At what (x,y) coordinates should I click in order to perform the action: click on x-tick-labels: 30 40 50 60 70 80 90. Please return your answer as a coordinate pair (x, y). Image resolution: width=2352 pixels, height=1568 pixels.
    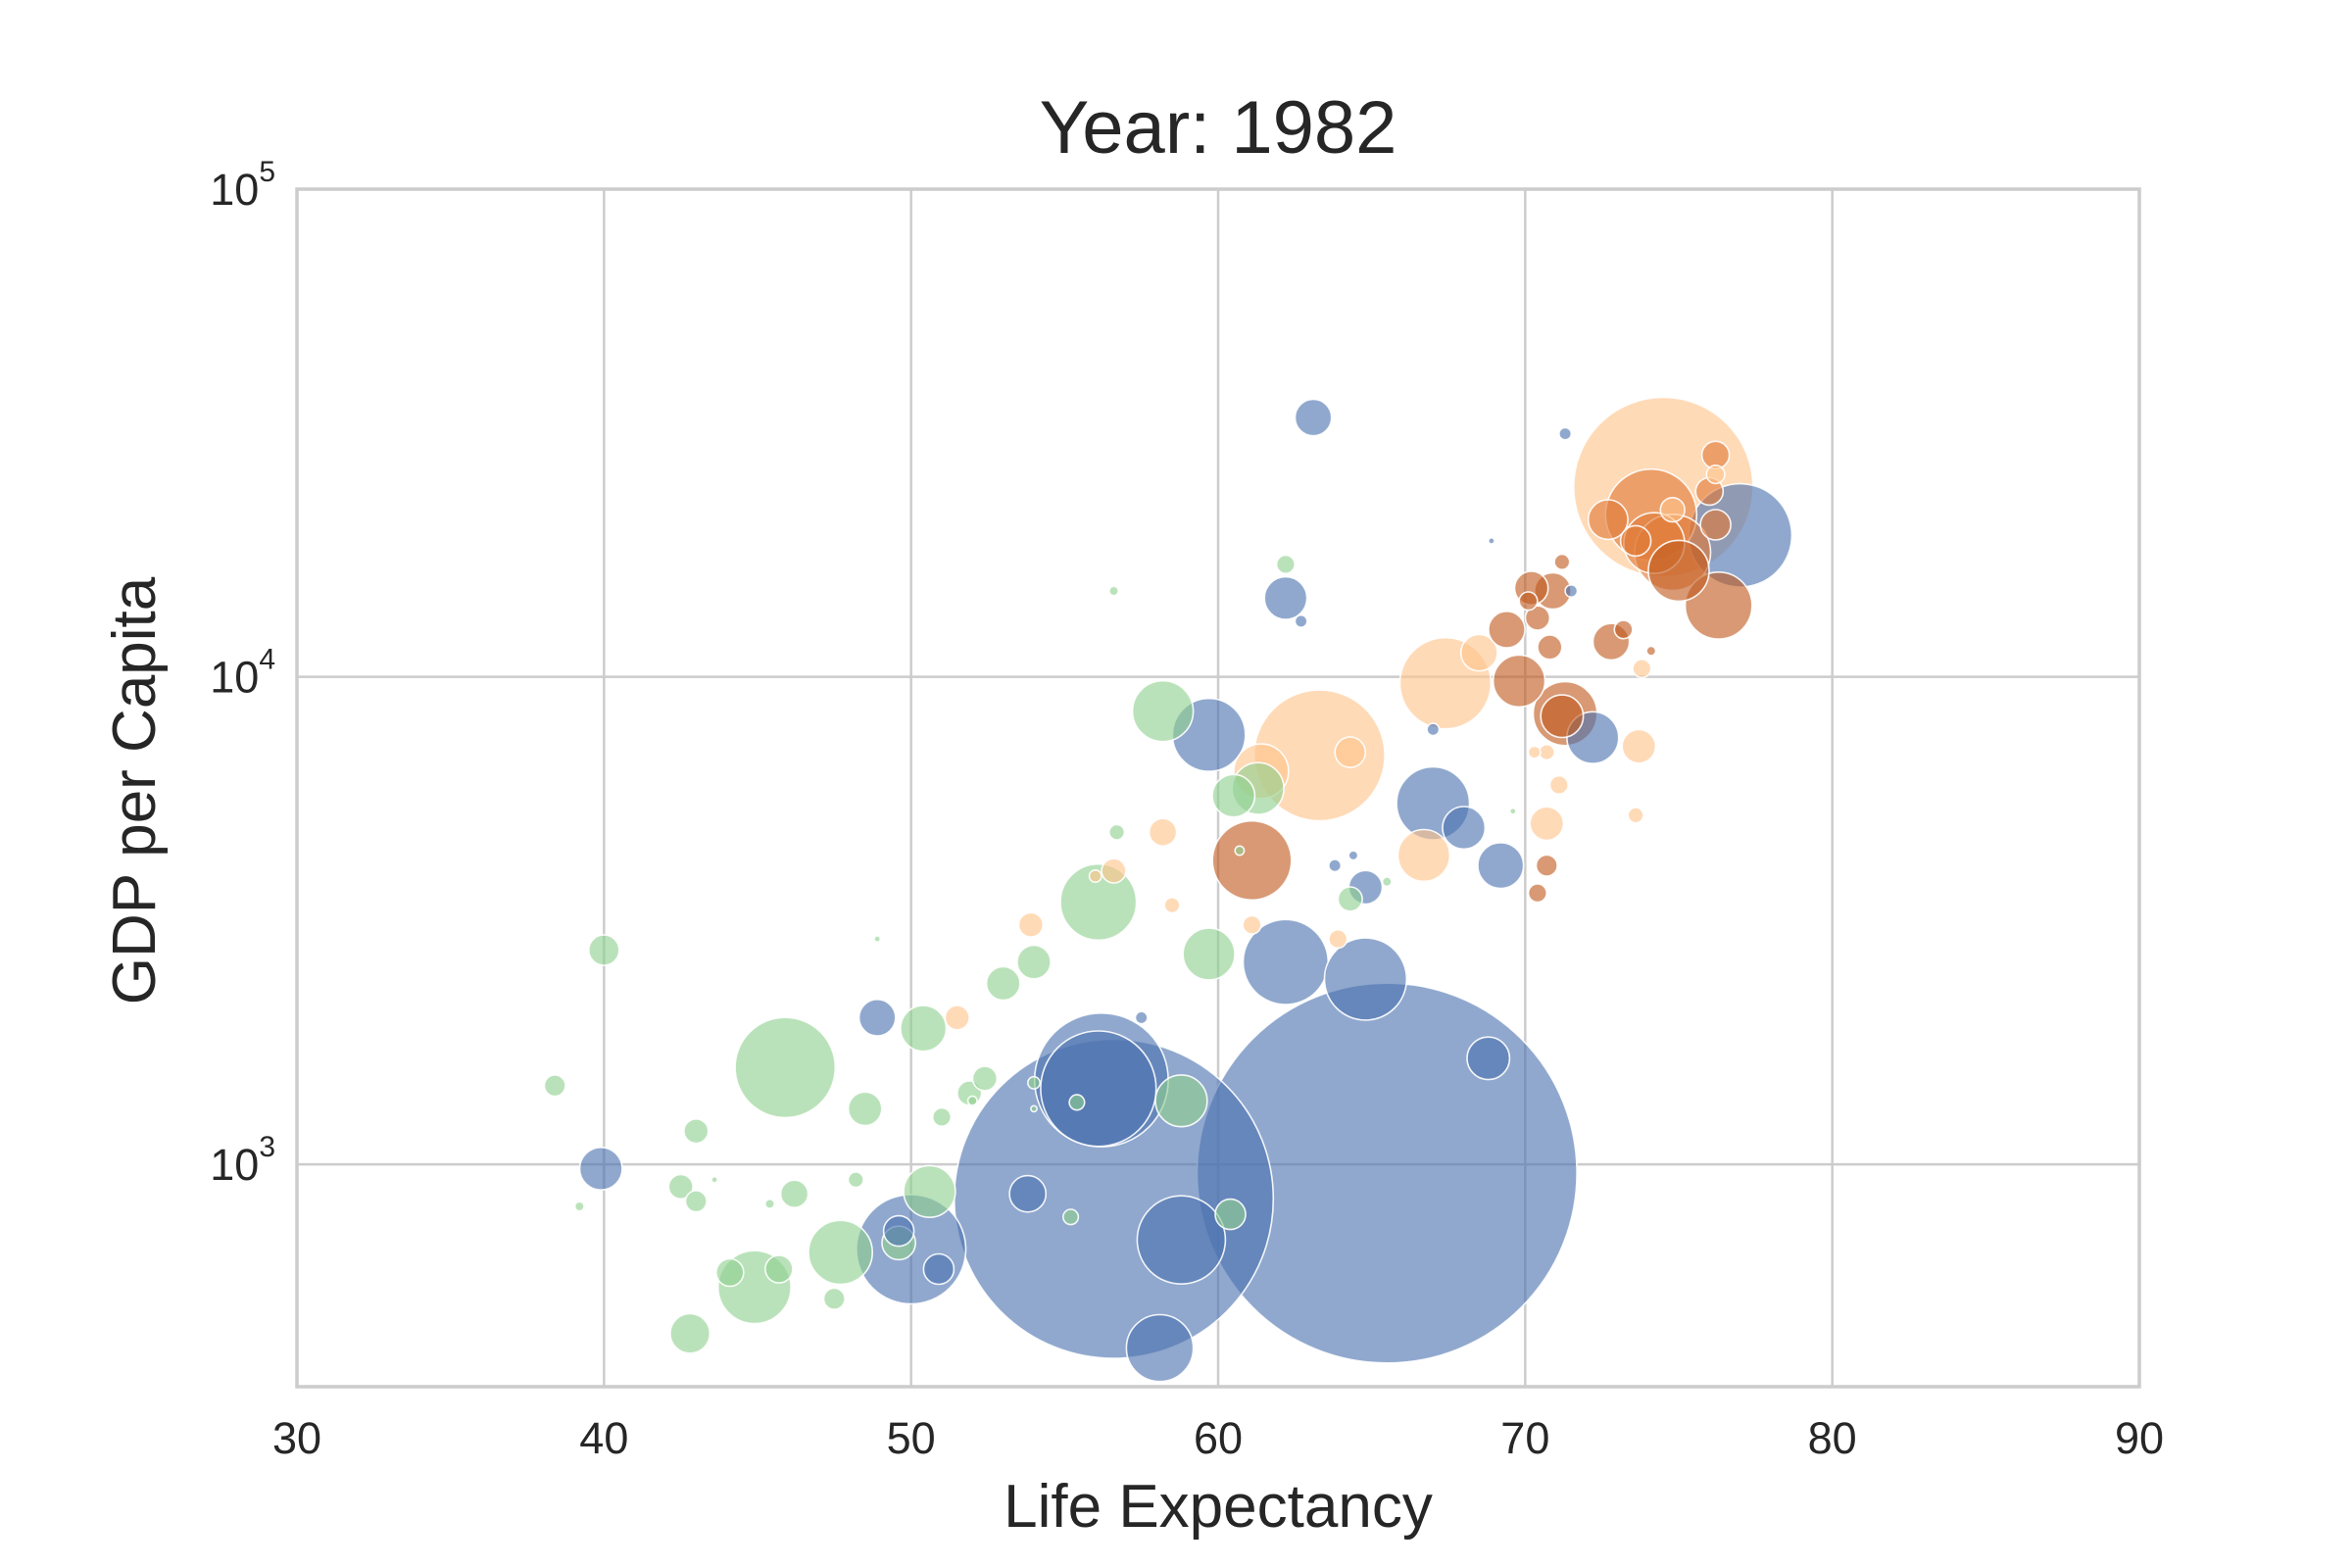
    Looking at the image, I should click on (1218, 1438).